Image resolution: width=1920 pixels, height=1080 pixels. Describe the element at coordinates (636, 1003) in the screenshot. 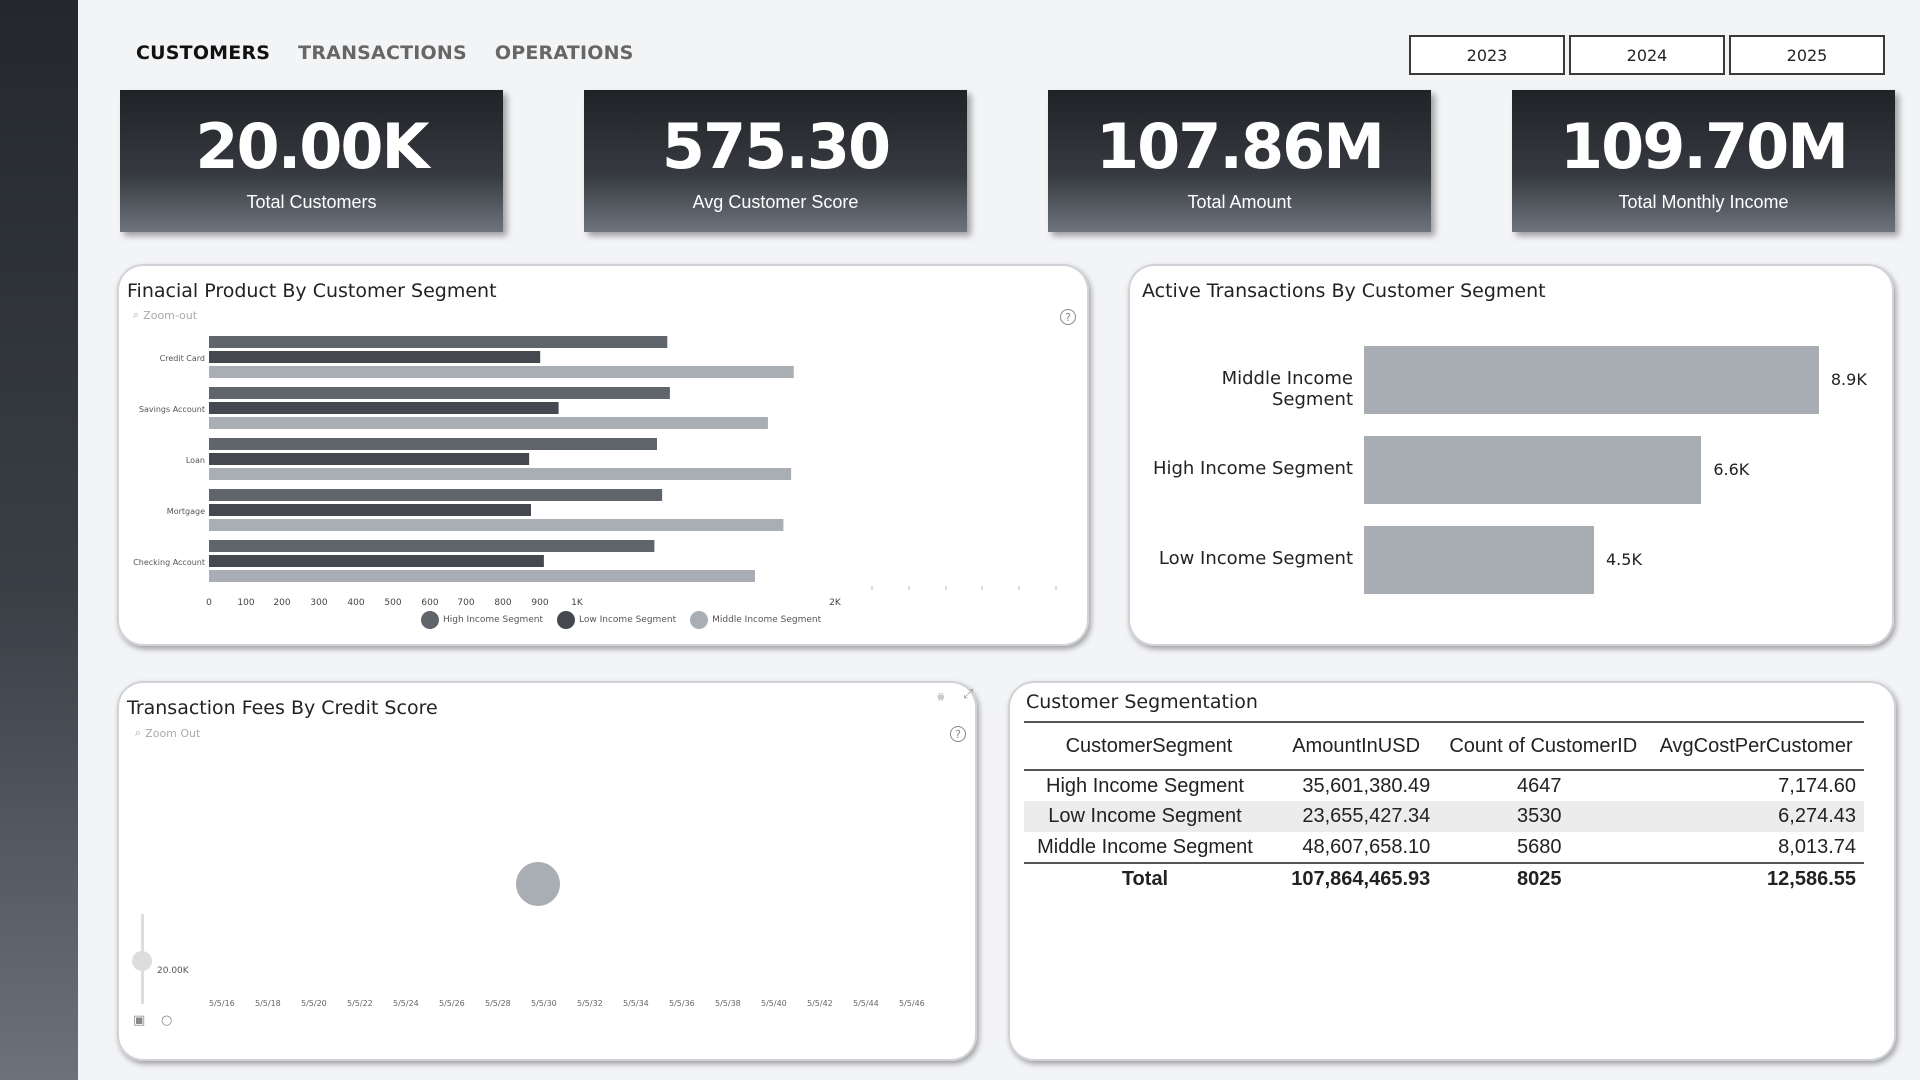

I see `x-tick-label: 5/5/34` at that location.